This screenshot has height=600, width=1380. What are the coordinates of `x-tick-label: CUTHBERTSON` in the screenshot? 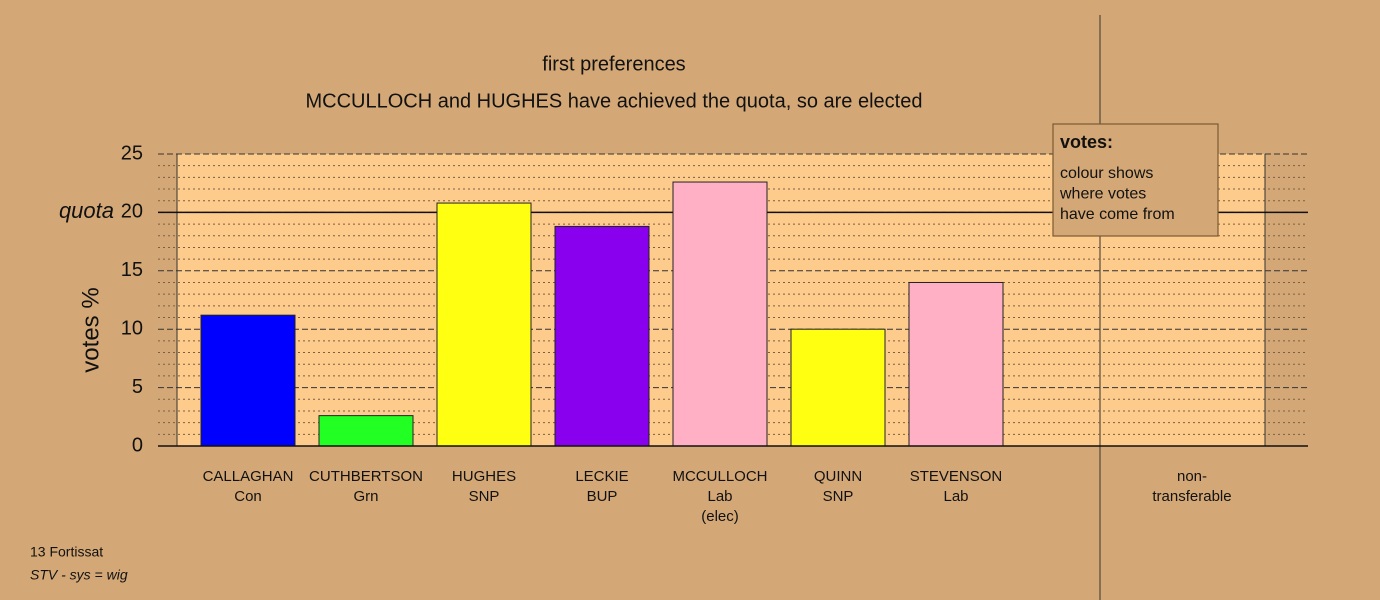 It's located at (366, 476).